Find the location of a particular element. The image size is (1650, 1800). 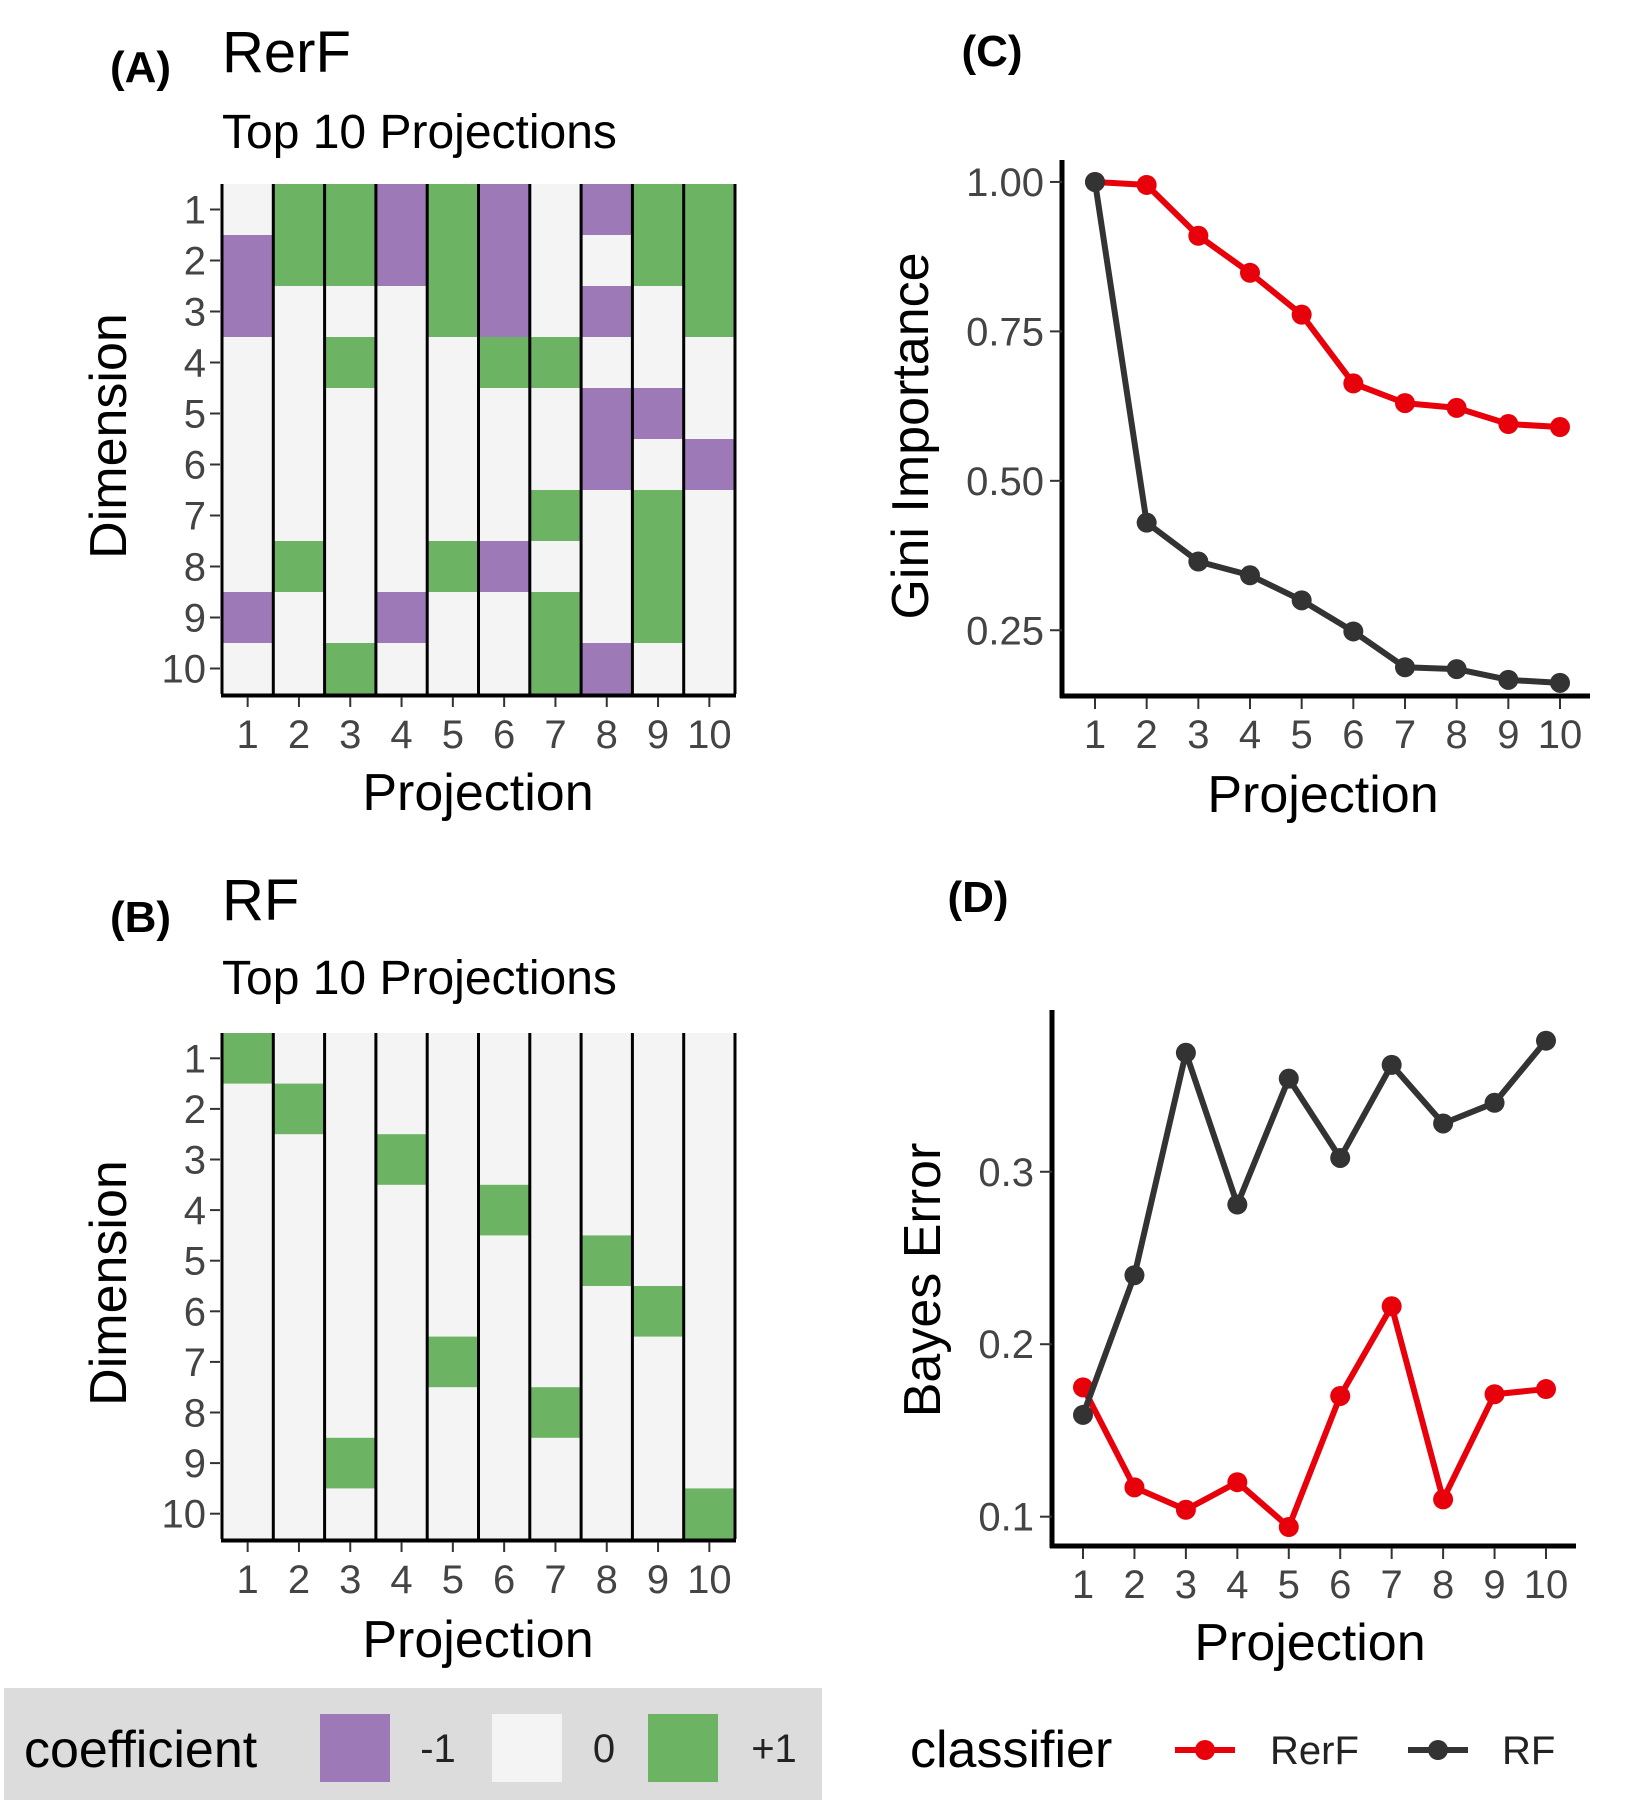

x-tick-label: 4 is located at coordinates (1250, 735).